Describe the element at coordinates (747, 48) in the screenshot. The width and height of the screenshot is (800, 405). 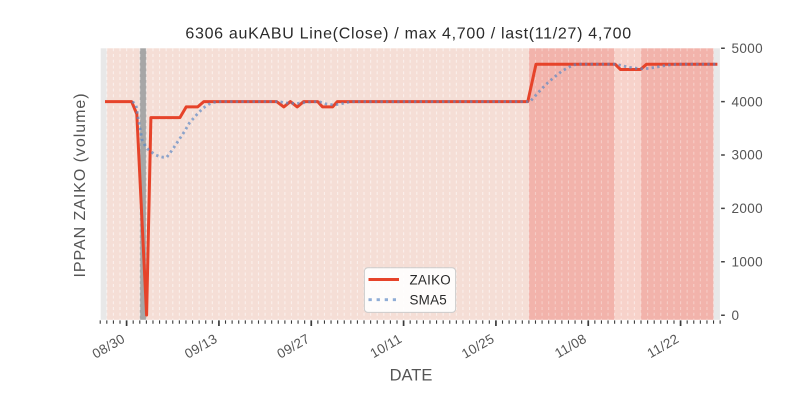
I see `svg-text: 5000` at that location.